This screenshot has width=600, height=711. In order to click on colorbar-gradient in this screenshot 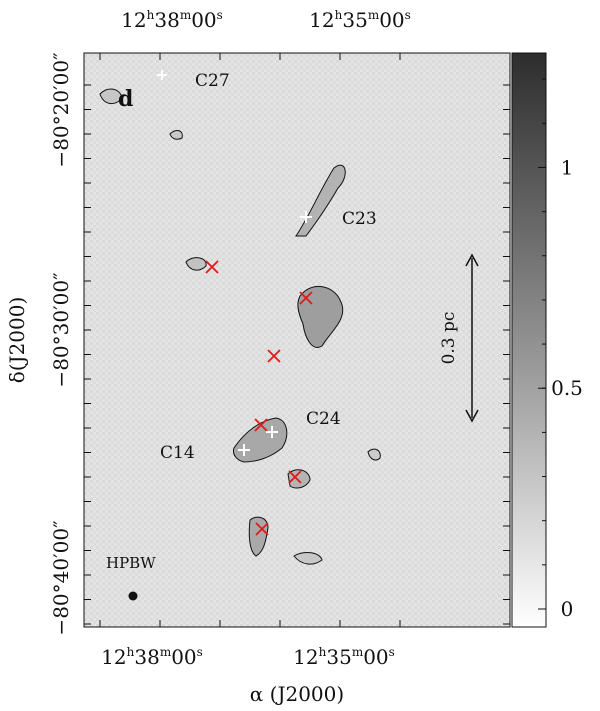, I will do `click(529, 340)`.